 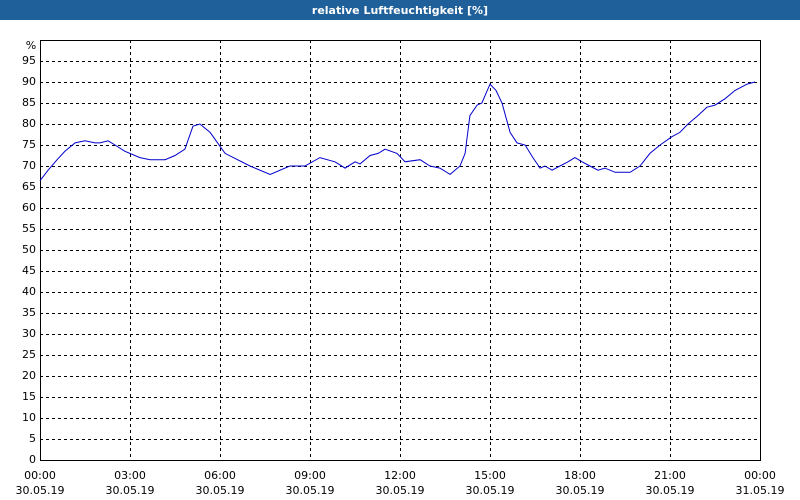 What do you see at coordinates (490, 475) in the screenshot?
I see `x-tick-label: 15:00` at bounding box center [490, 475].